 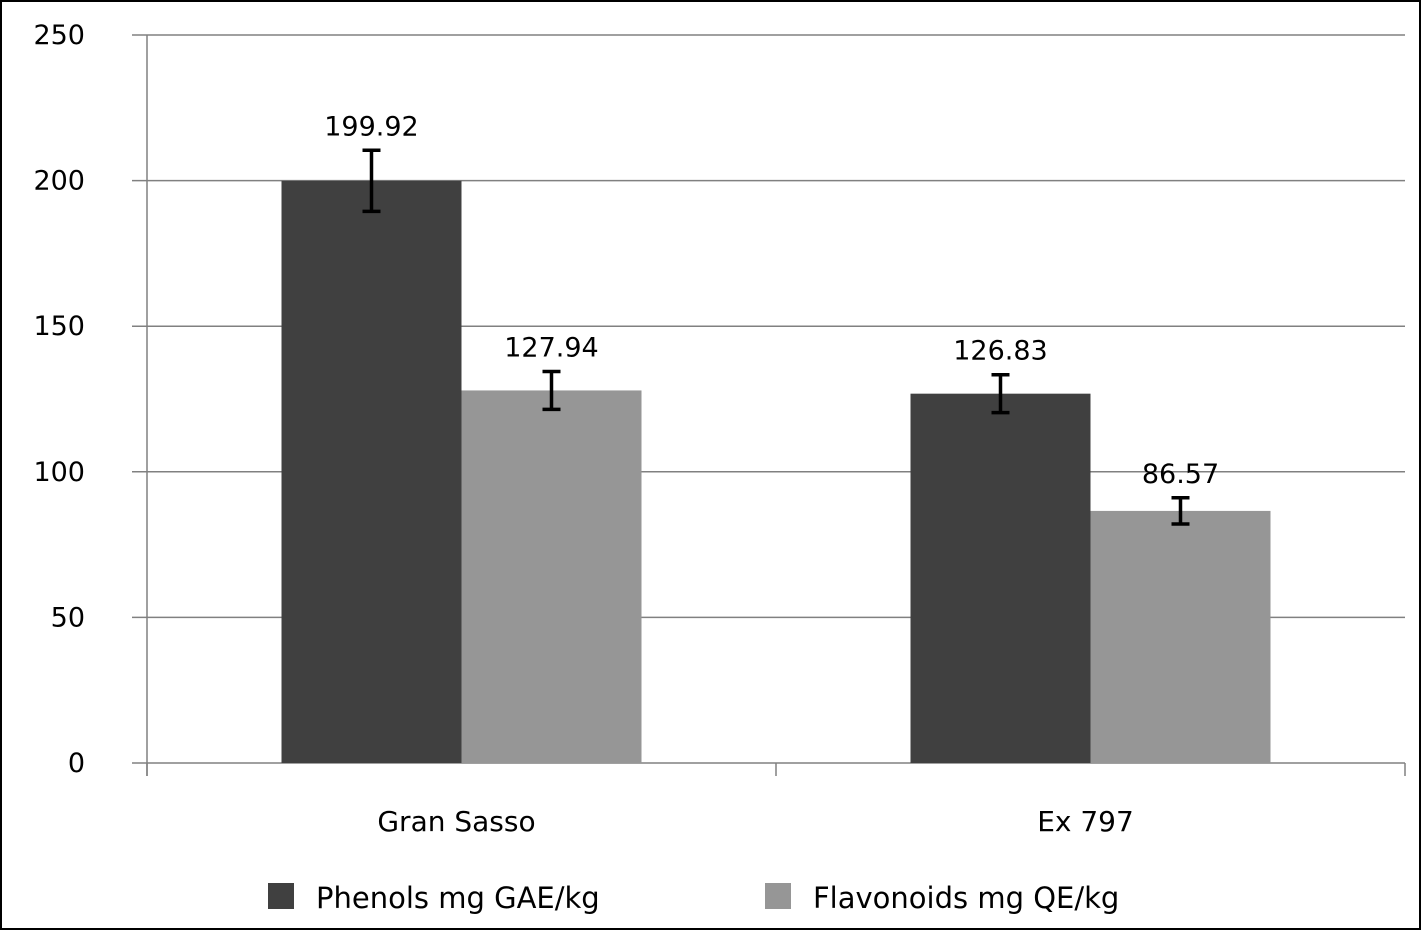 What do you see at coordinates (59, 472) in the screenshot?
I see `y-tick-label: 100` at bounding box center [59, 472].